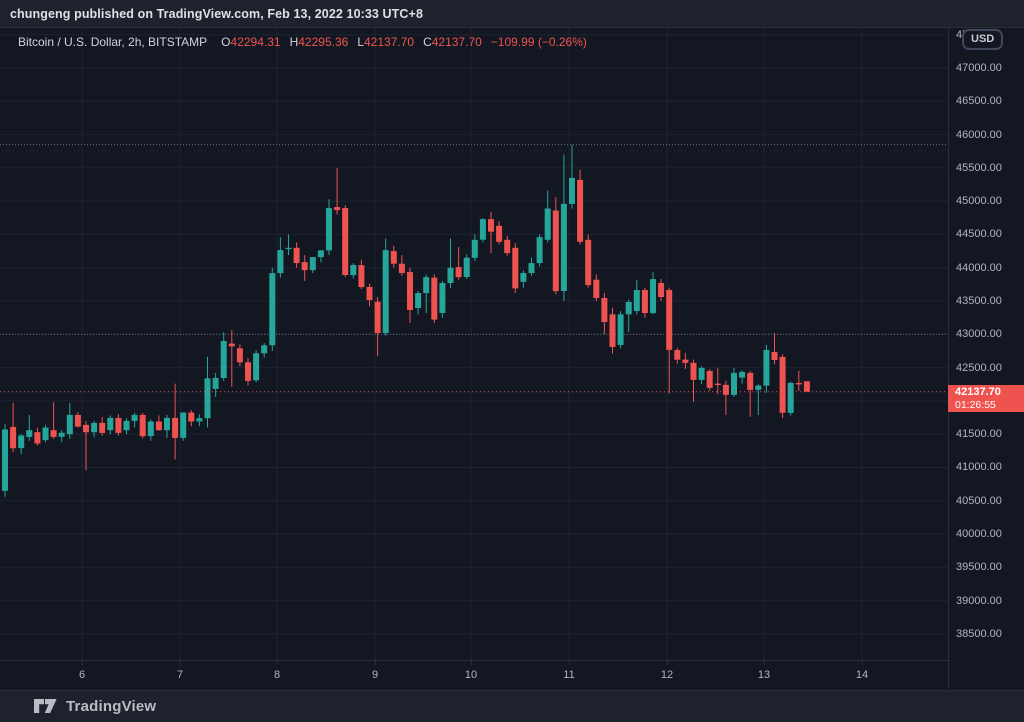 The image size is (1024, 722). Describe the element at coordinates (979, 268) in the screenshot. I see `price-tick-label: 44000.00` at that location.